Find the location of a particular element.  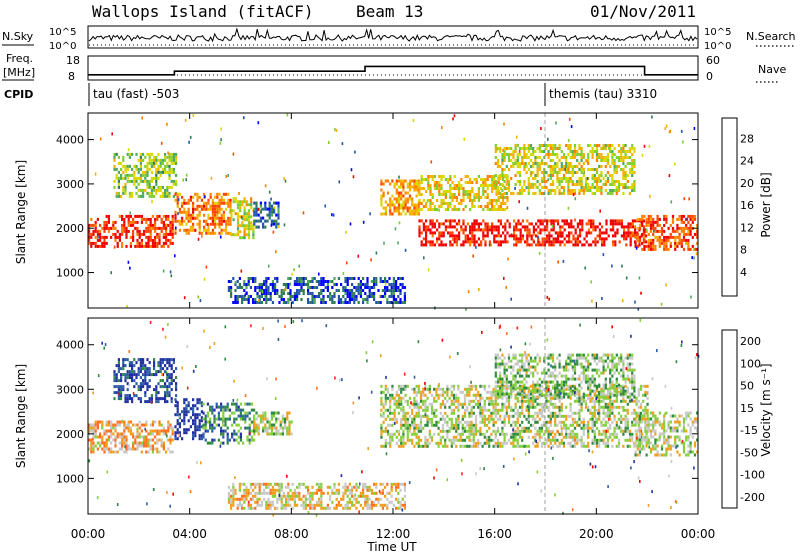

colorbar-tick-label: 16 is located at coordinates (747, 205).